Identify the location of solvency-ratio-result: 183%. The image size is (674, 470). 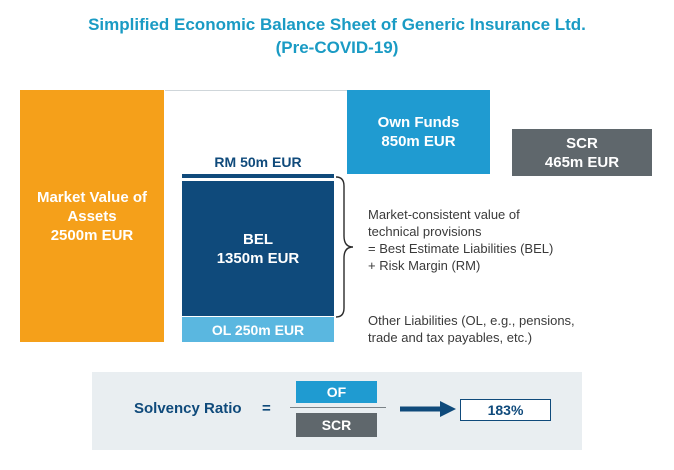
(505, 410).